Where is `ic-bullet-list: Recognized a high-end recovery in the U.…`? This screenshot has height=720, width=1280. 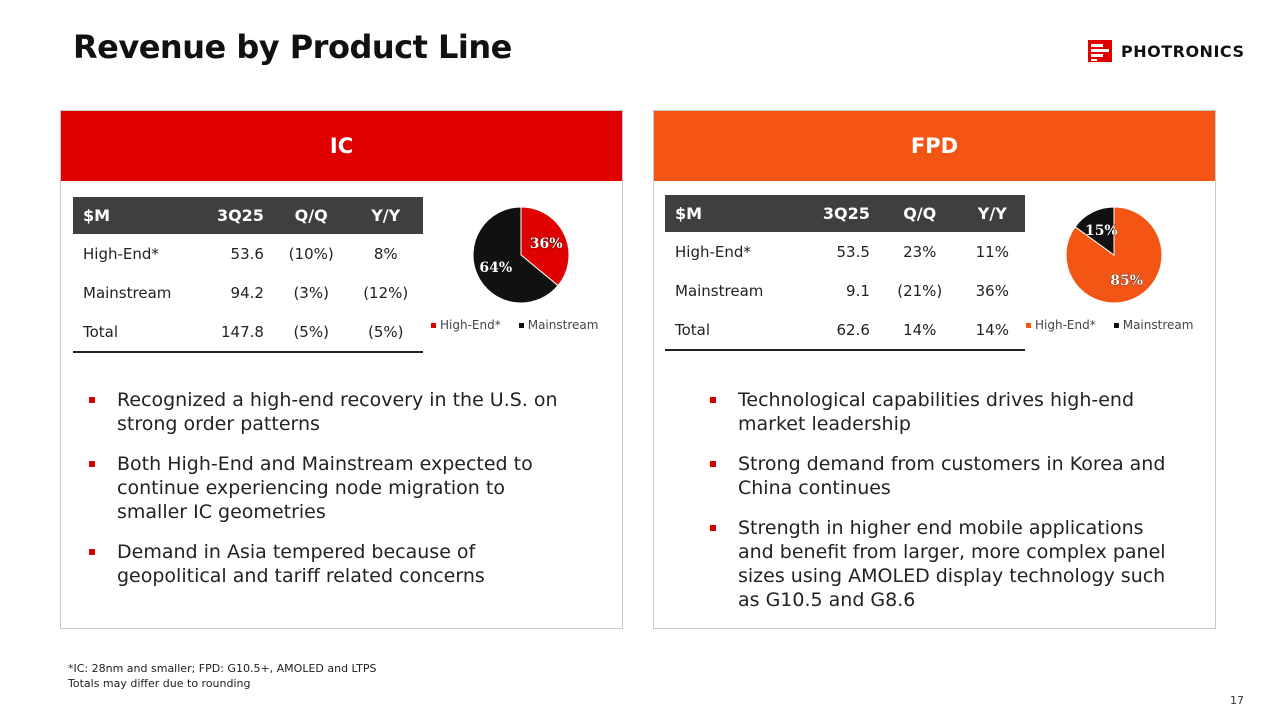
ic-bullet-list: Recognized a high-end recovery in the U.… is located at coordinates (329, 496).